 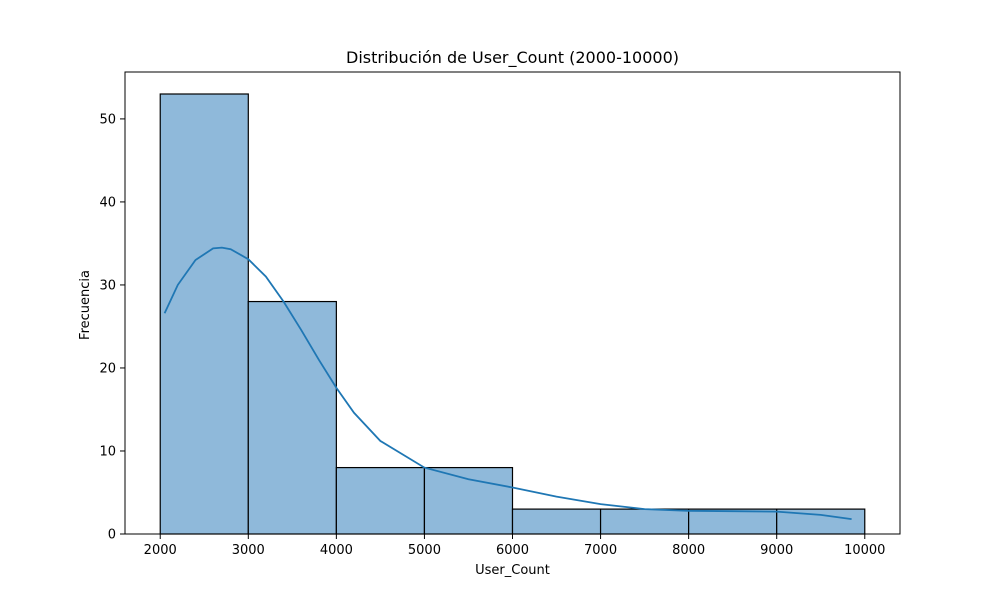 I want to click on x-tick-label: 9000, so click(x=776, y=550).